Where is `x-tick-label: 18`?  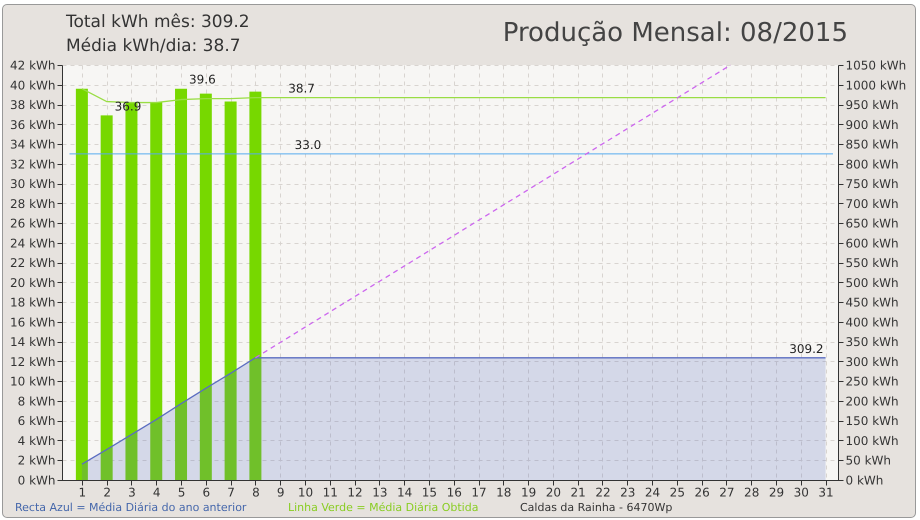 x-tick-label: 18 is located at coordinates (504, 493).